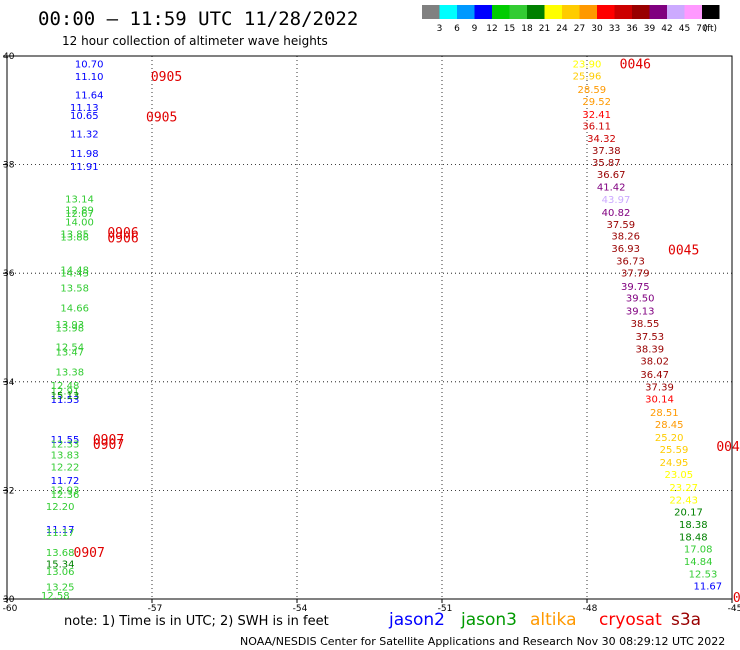 The height and width of the screenshot is (650, 740). I want to click on swh-value-label: 38.02, so click(654, 362).